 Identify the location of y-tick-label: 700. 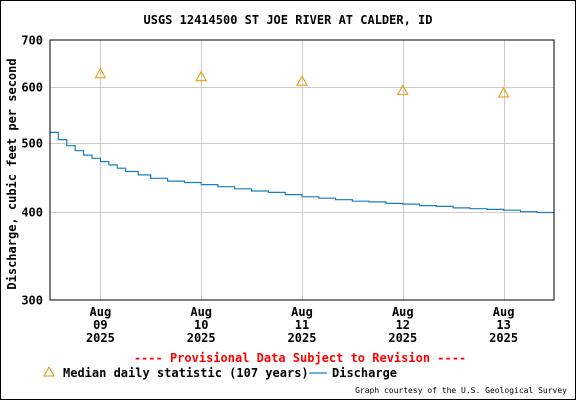
(32, 41).